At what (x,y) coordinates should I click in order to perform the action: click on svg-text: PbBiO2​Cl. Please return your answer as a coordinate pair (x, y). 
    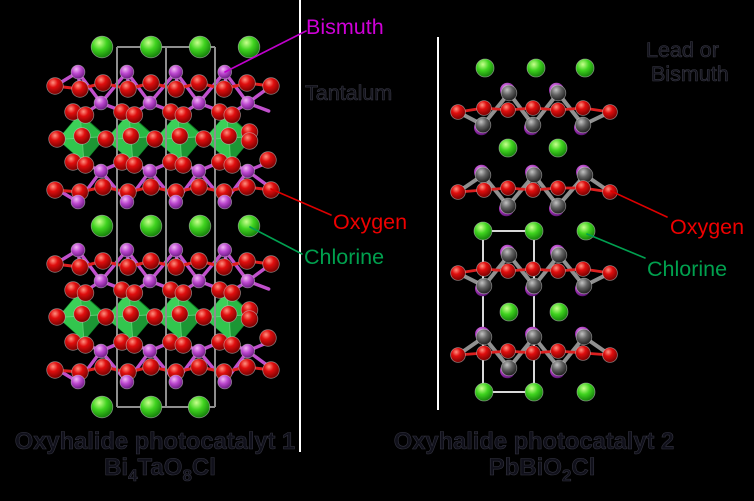
    Looking at the image, I should click on (542, 469).